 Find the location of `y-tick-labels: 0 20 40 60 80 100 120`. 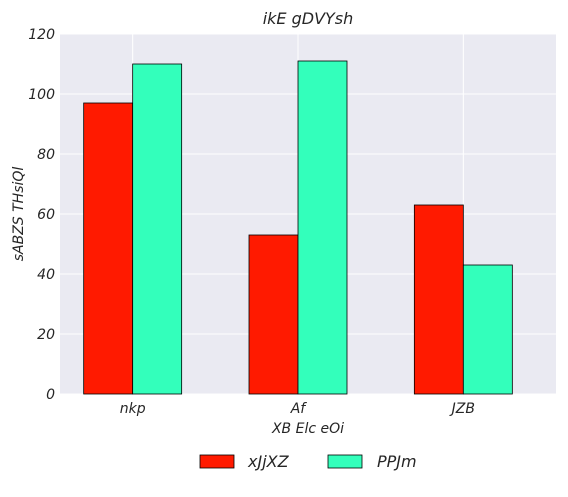

y-tick-labels: 0 20 40 60 80 100 120 is located at coordinates (41, 215).